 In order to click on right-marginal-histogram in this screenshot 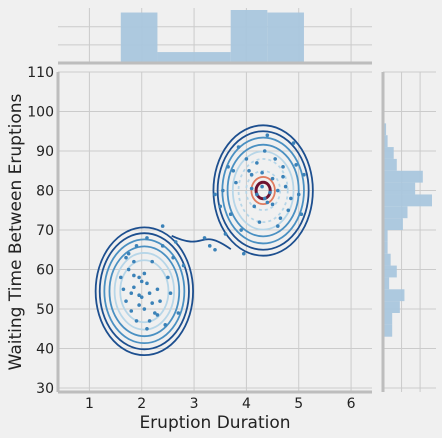, I will do `click(408, 231)`.